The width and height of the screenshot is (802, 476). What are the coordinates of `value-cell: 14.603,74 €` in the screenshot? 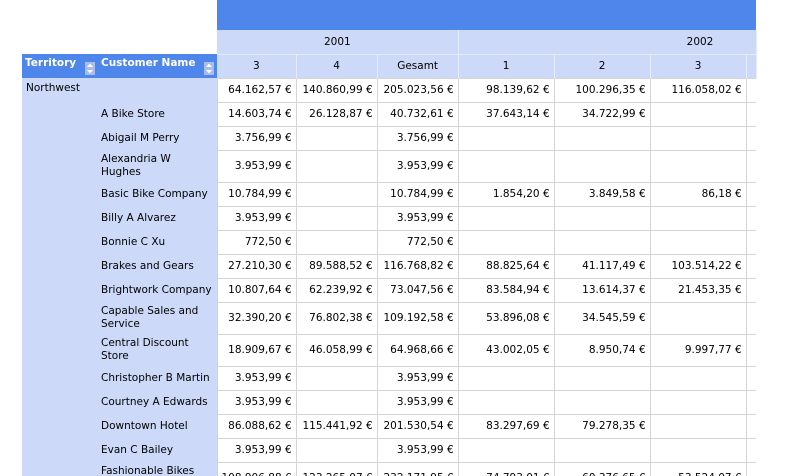 It's located at (256, 114).